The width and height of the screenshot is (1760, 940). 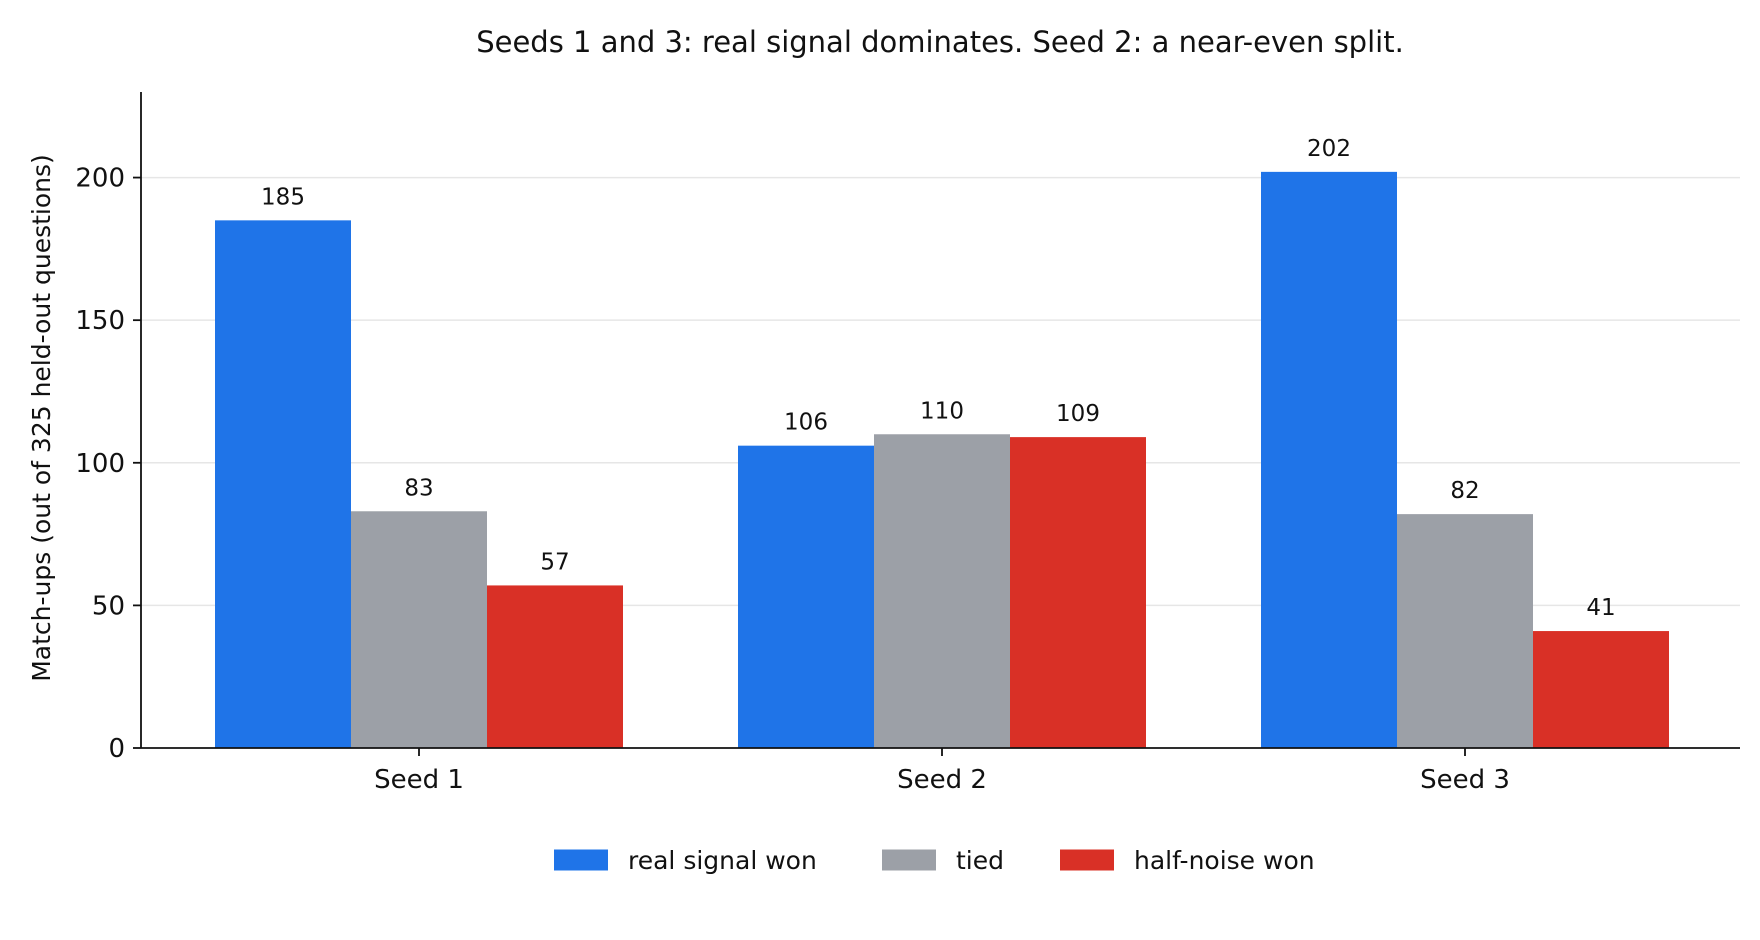 I want to click on data-label: 110, so click(x=942, y=411).